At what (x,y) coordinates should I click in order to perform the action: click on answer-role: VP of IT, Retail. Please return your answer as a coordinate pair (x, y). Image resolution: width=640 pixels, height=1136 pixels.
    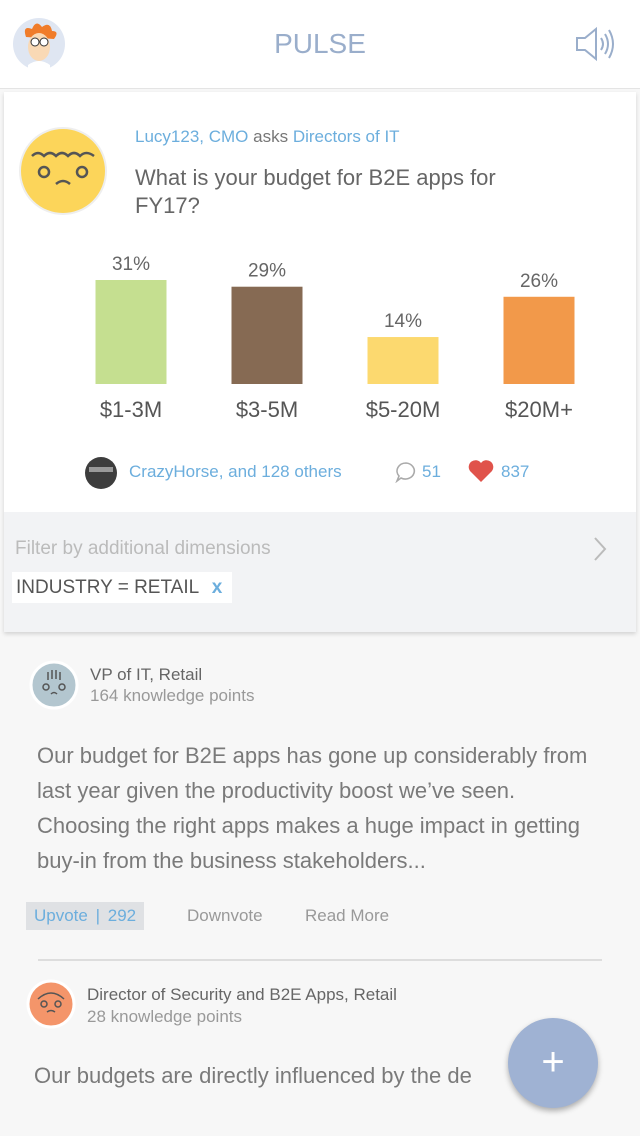
    Looking at the image, I should click on (146, 674).